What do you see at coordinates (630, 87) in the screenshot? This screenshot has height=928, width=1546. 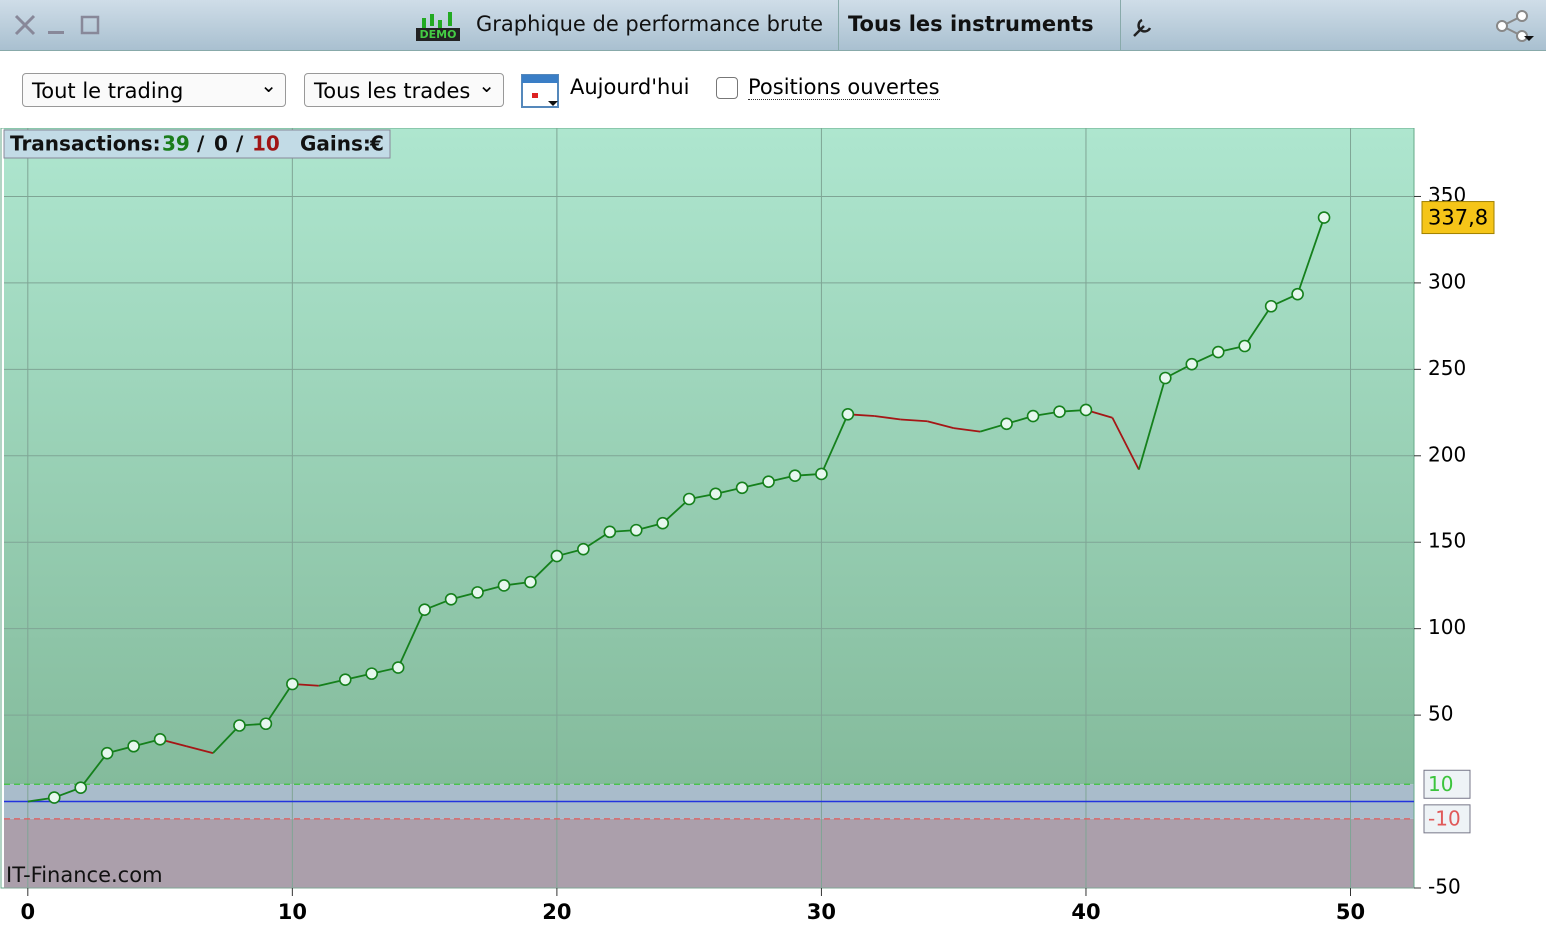 I see `date-button: Aujourd'hui` at bounding box center [630, 87].